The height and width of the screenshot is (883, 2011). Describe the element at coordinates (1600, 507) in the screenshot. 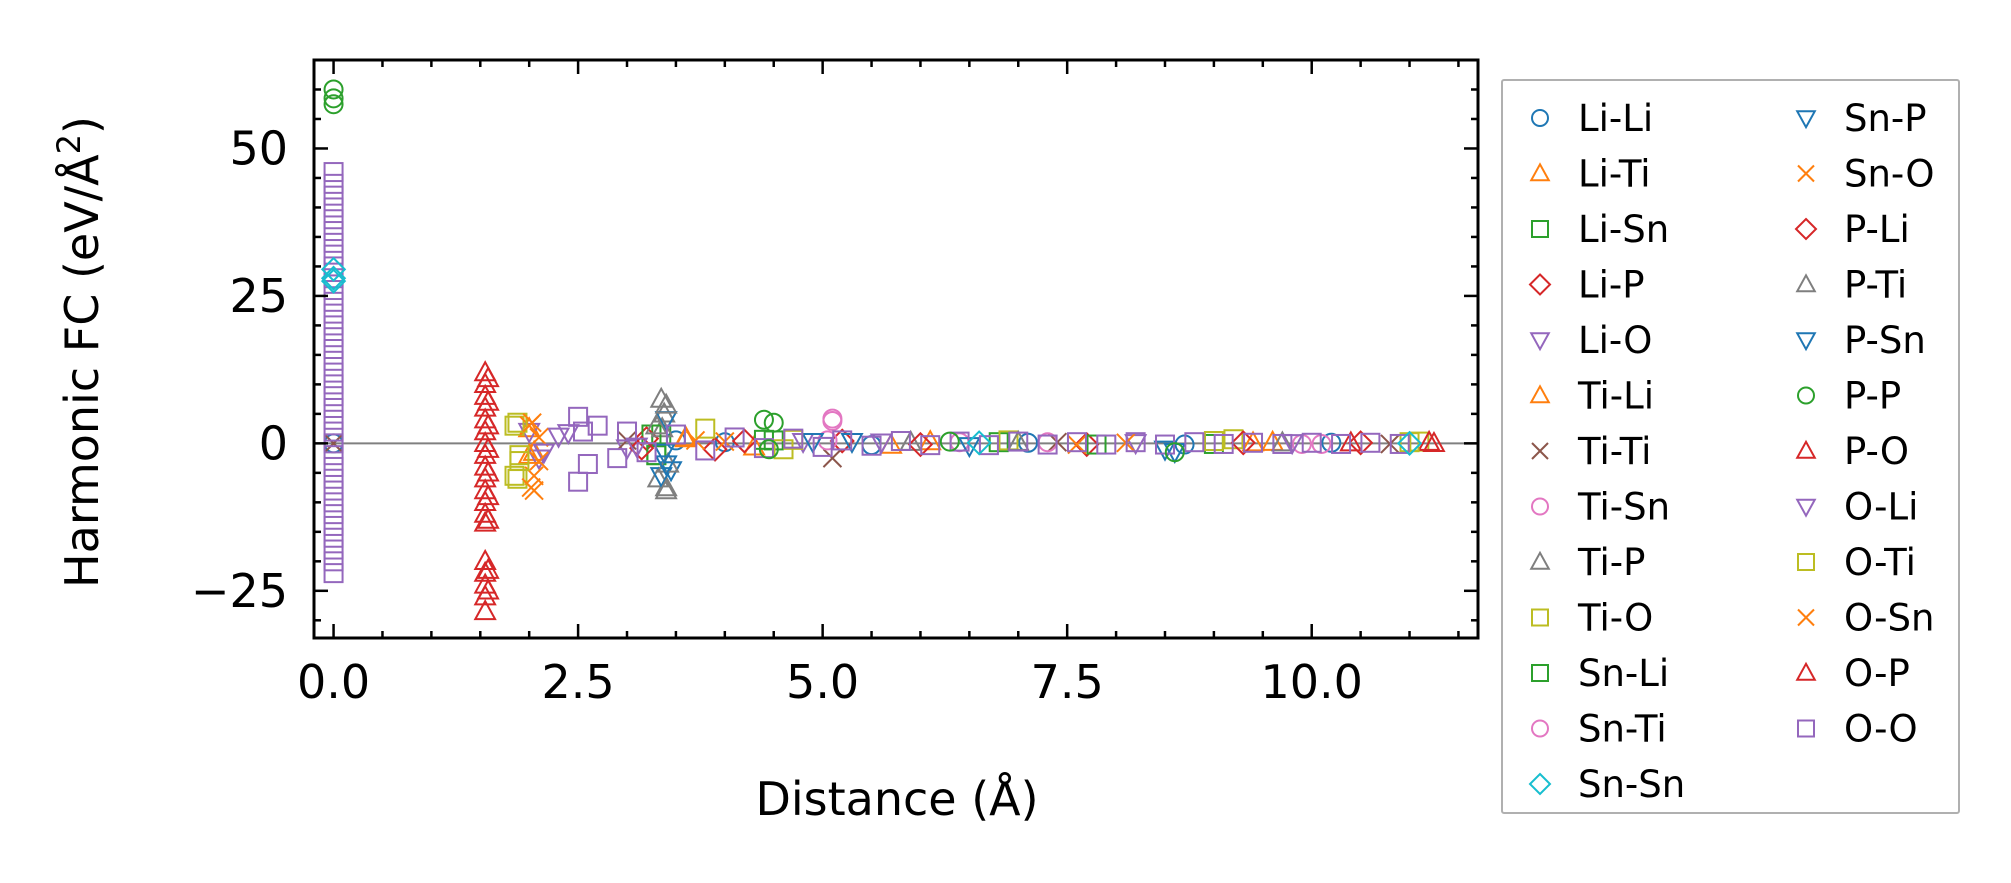

I see `legend-entry-ti-sn: Ti-Sn` at that location.